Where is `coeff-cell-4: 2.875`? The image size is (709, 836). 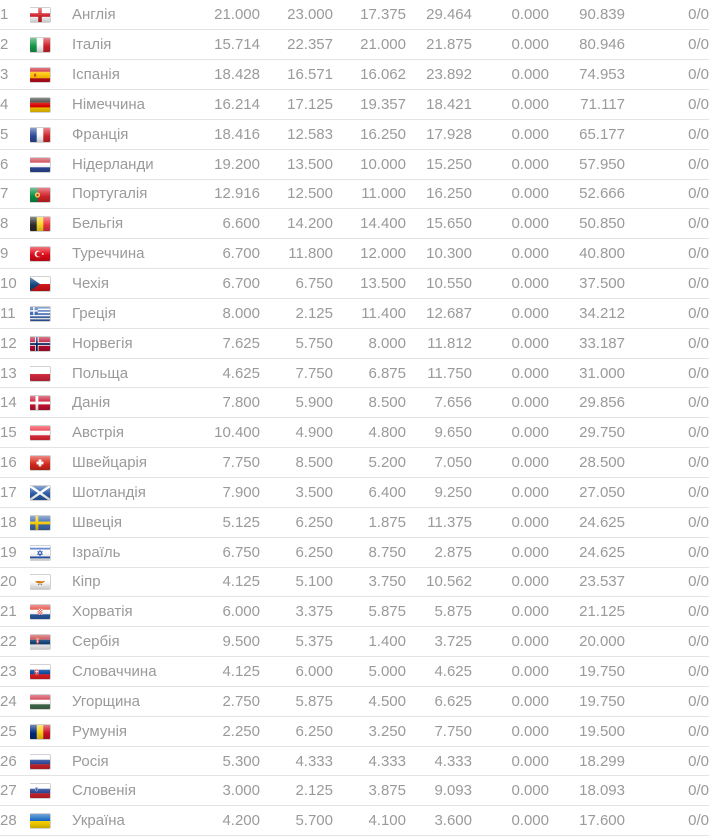 coeff-cell-4: 2.875 is located at coordinates (439, 552).